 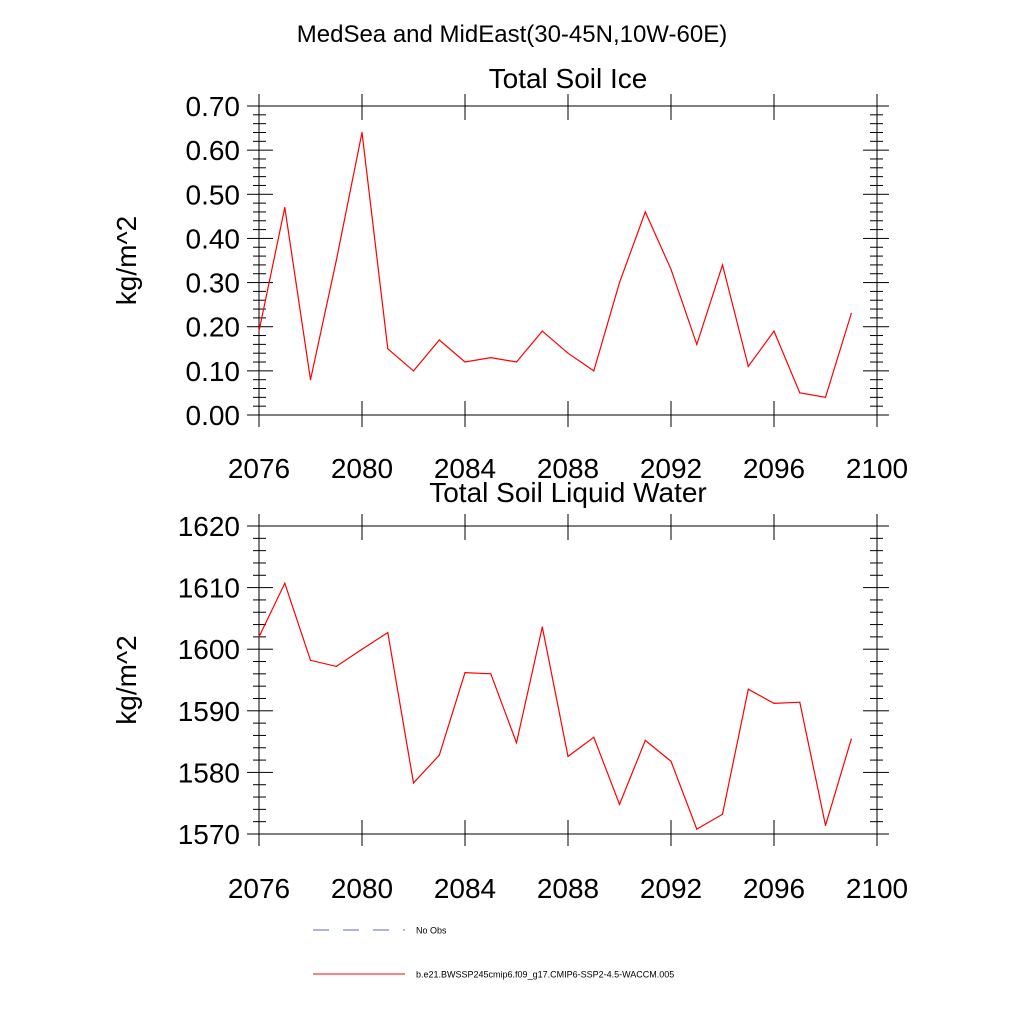 What do you see at coordinates (209, 526) in the screenshot?
I see `y-tick-label: 1620` at bounding box center [209, 526].